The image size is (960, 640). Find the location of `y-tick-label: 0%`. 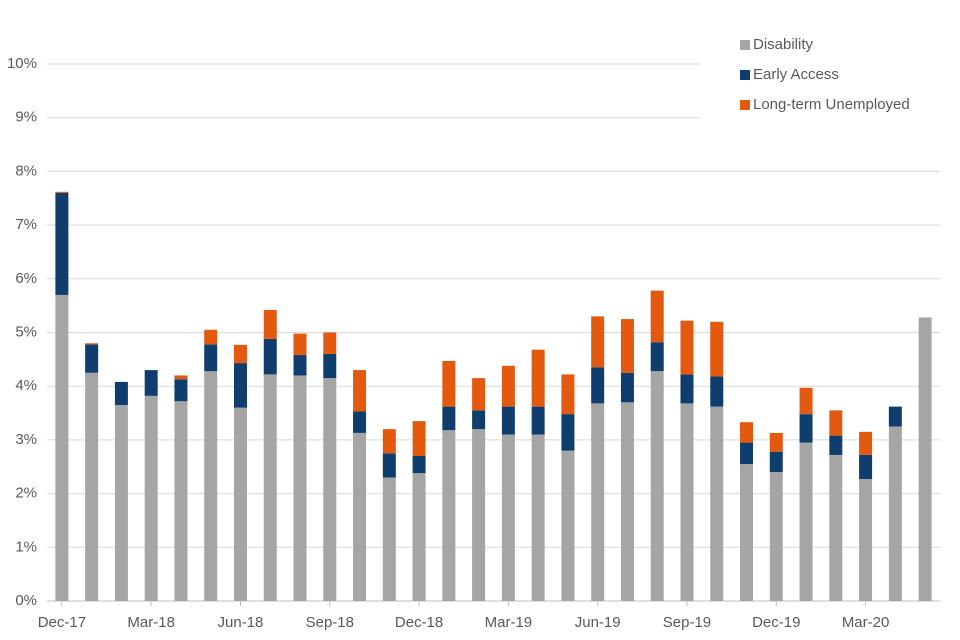

y-tick-label: 0% is located at coordinates (26, 600).